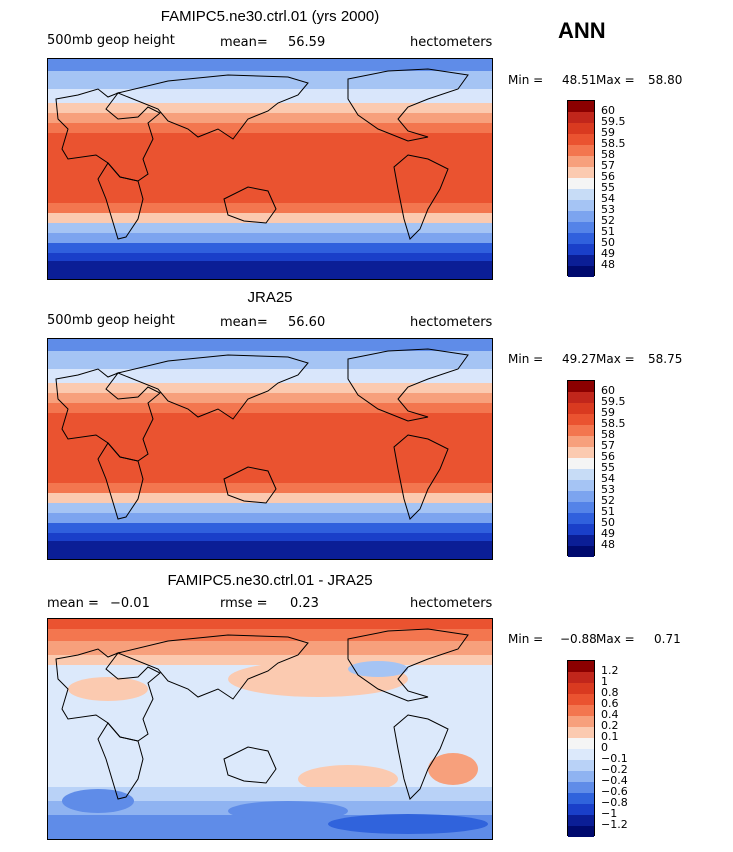 This screenshot has width=733, height=852. I want to click on colorbar-tick-label: 0.8, so click(610, 692).